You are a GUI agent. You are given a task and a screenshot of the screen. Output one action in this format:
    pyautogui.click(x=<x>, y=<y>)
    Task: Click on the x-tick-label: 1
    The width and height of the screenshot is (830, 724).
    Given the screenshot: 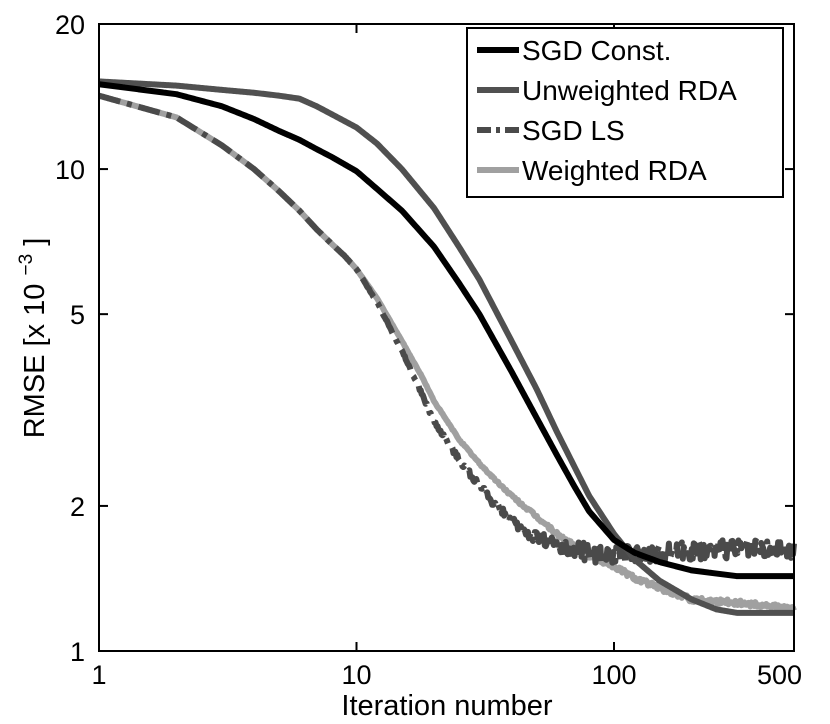 What is the action you would take?
    pyautogui.click(x=98, y=675)
    